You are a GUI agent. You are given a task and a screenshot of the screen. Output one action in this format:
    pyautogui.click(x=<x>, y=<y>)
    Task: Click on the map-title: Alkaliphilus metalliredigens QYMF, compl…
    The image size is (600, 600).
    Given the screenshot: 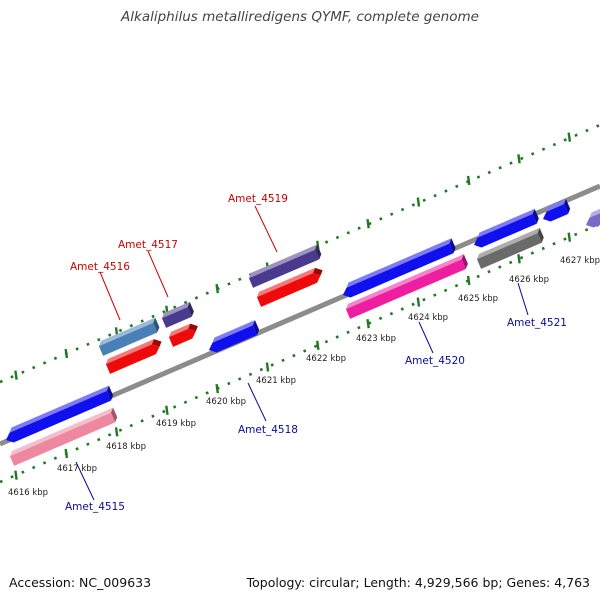 What is the action you would take?
    pyautogui.click(x=300, y=17)
    